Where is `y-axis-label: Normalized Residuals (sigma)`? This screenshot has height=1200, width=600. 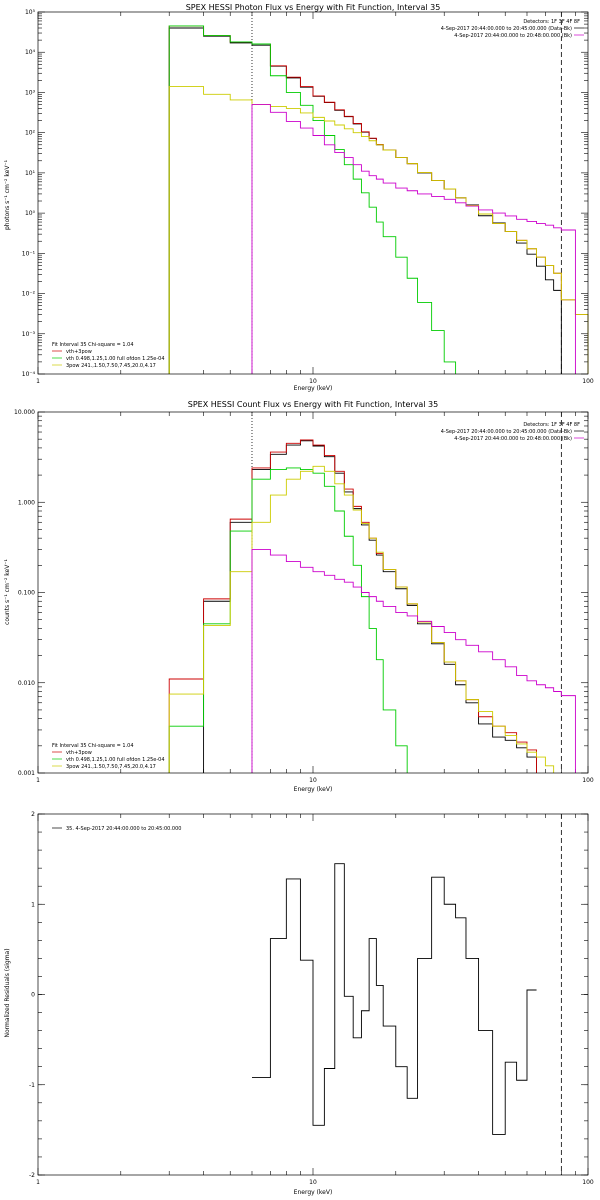 y-axis-label: Normalized Residuals (sigma) is located at coordinates (7, 992).